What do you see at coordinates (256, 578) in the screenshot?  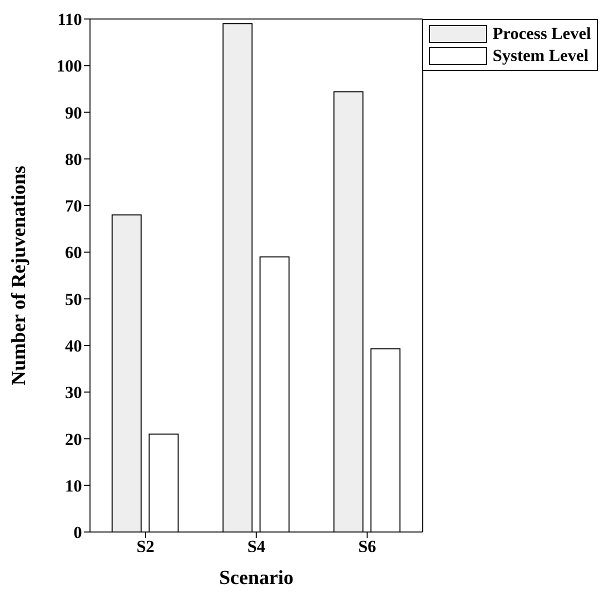 I see `x-axis-title: Scenario` at bounding box center [256, 578].